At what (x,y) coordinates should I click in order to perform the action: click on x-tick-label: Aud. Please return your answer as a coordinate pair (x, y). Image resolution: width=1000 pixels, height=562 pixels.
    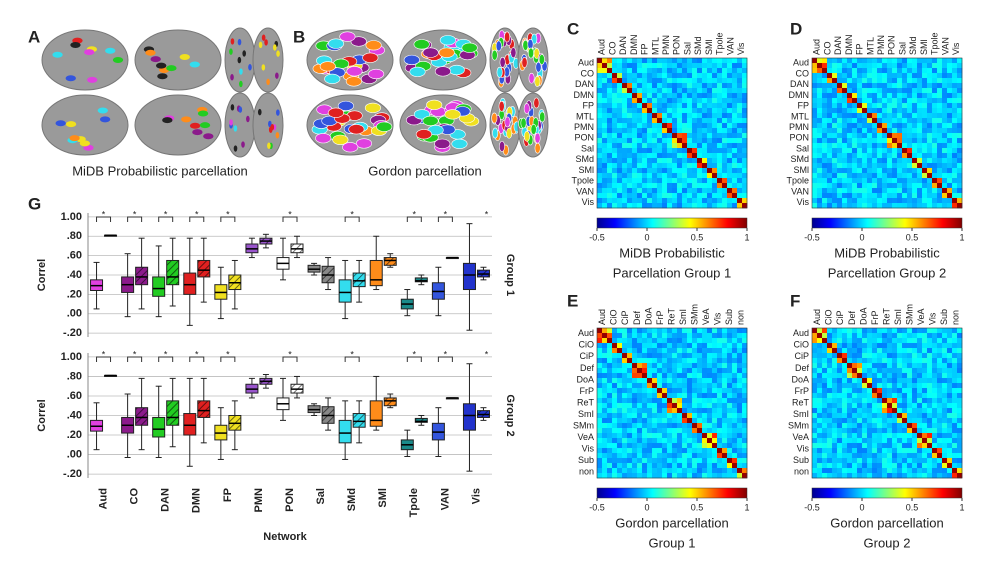
    Looking at the image, I should click on (103, 498).